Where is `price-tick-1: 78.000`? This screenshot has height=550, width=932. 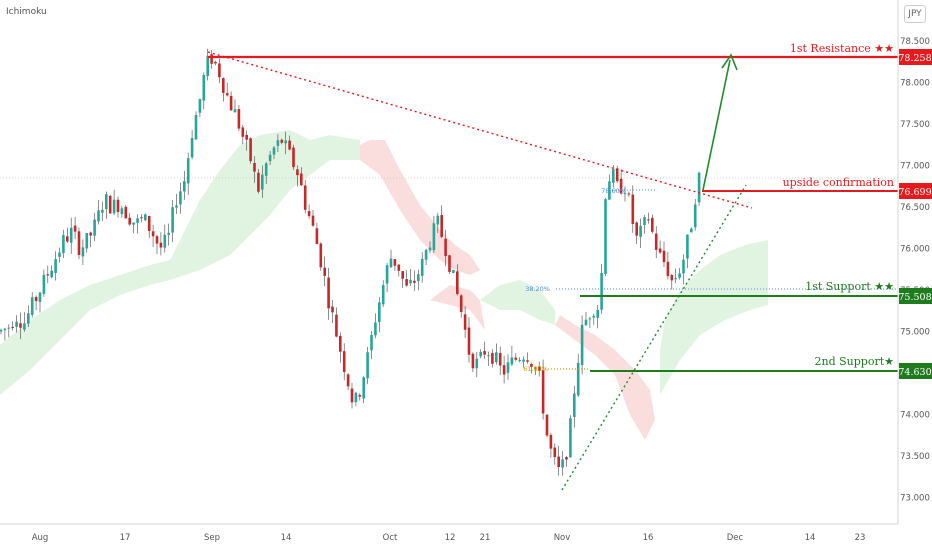
price-tick-1: 78.000 is located at coordinates (915, 83).